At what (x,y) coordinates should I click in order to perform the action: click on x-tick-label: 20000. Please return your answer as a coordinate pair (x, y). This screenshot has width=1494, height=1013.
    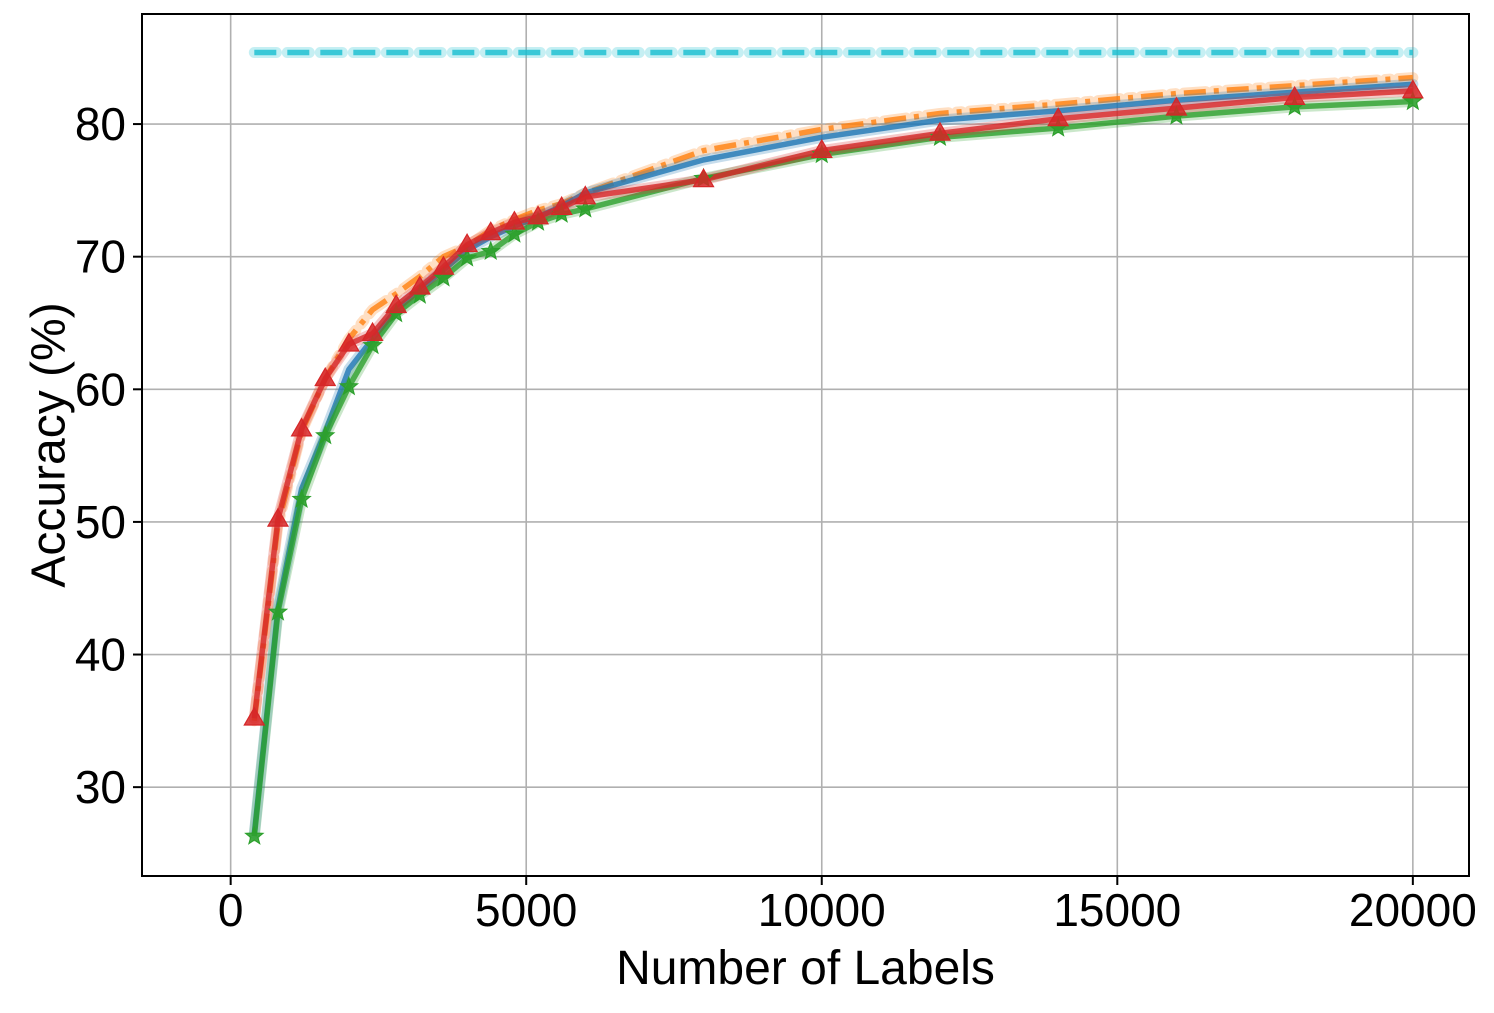
    Looking at the image, I should click on (1413, 910).